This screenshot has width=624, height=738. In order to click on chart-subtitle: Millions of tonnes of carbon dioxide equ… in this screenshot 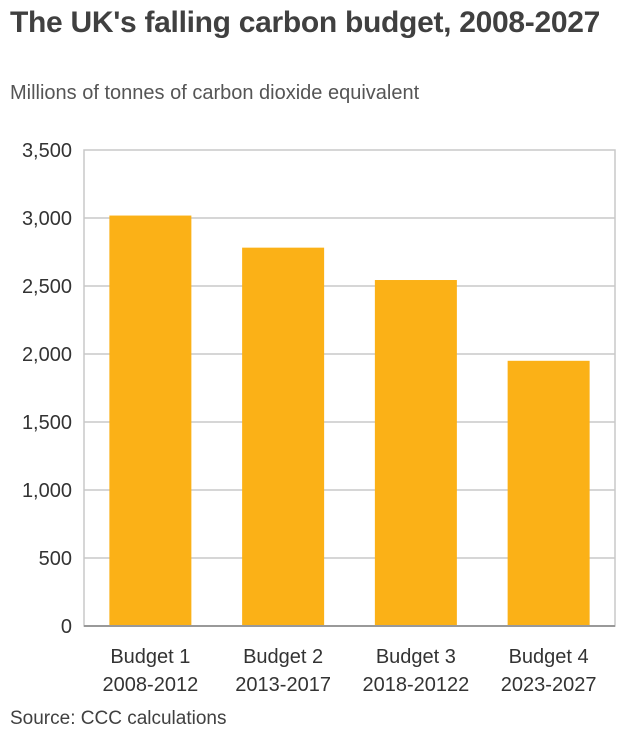, I will do `click(215, 93)`.